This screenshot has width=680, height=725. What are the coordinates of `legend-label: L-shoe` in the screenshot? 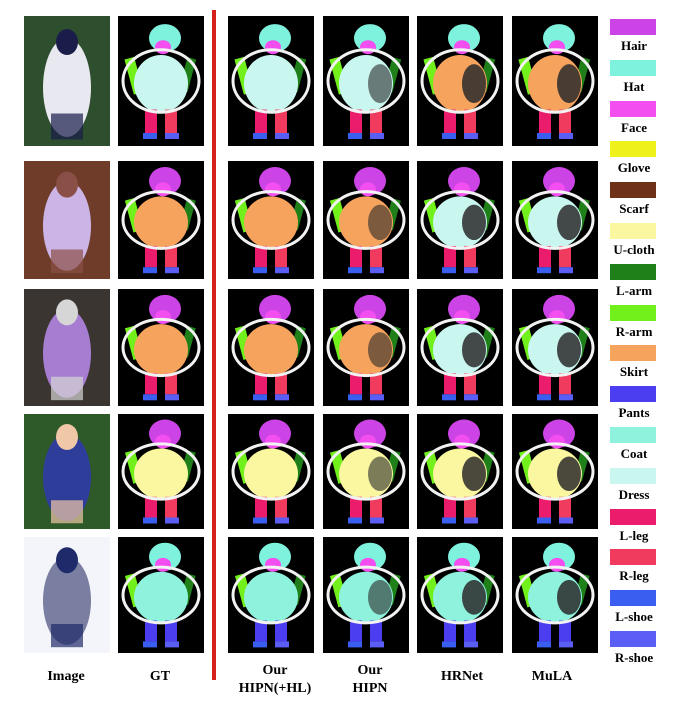 It's located at (634, 617).